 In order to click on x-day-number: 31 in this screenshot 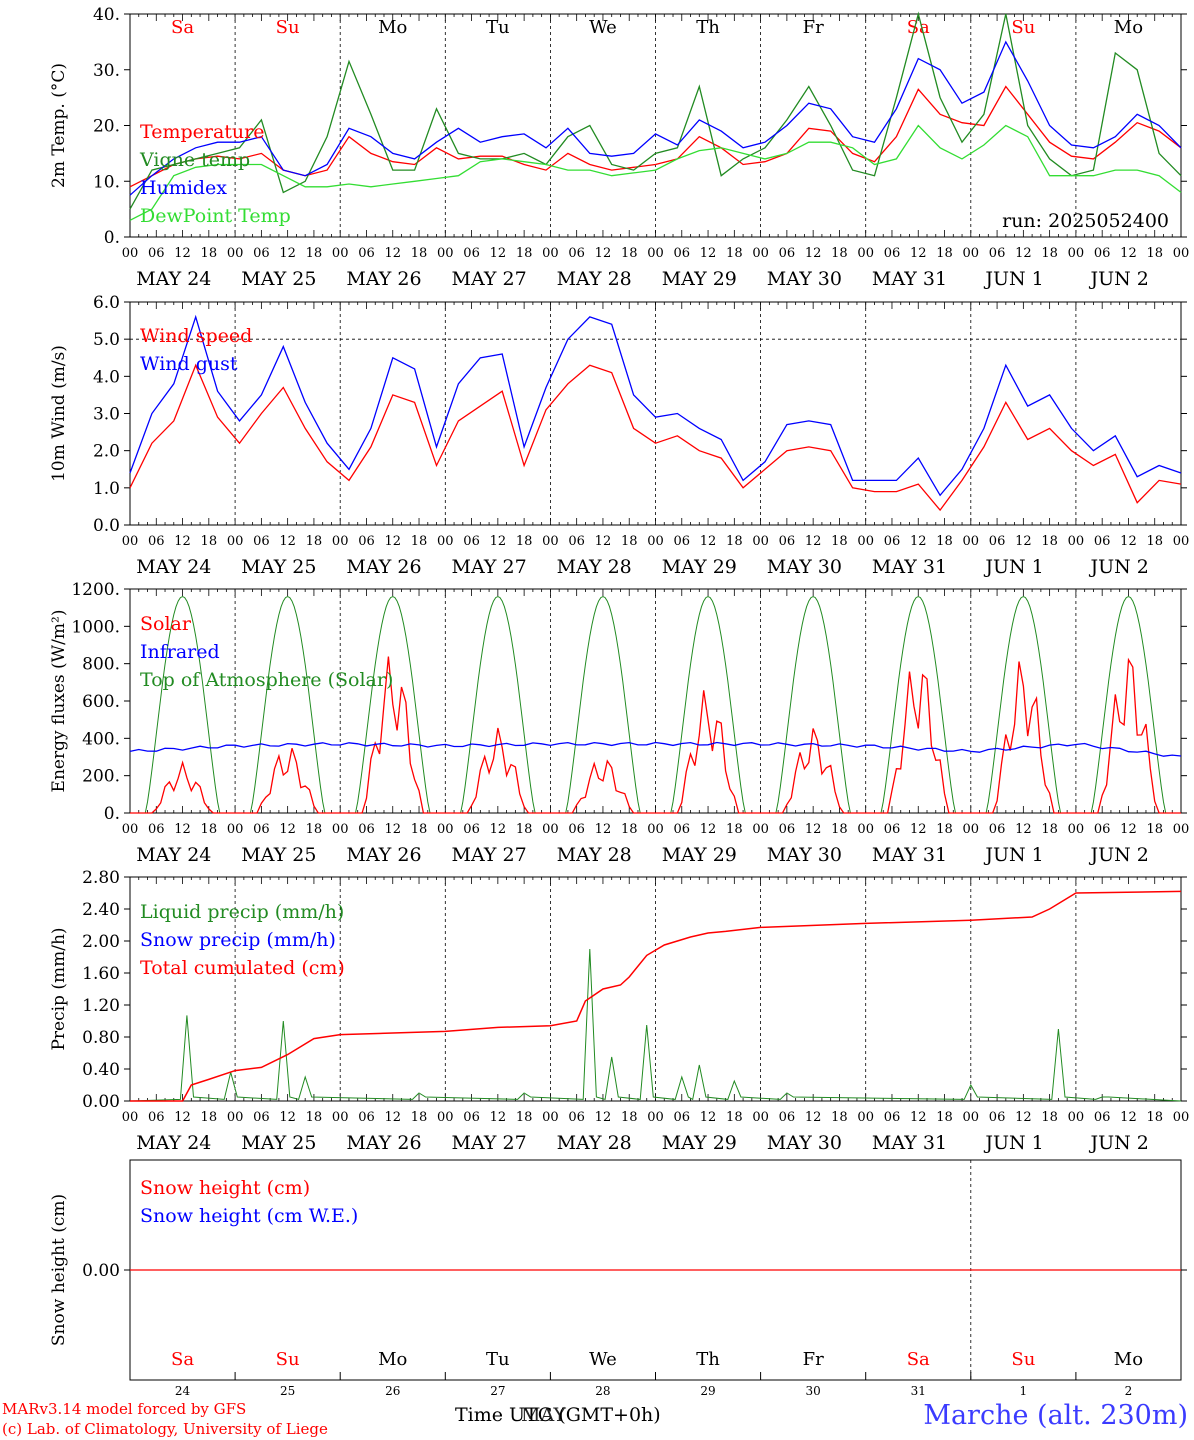, I will do `click(918, 1391)`.